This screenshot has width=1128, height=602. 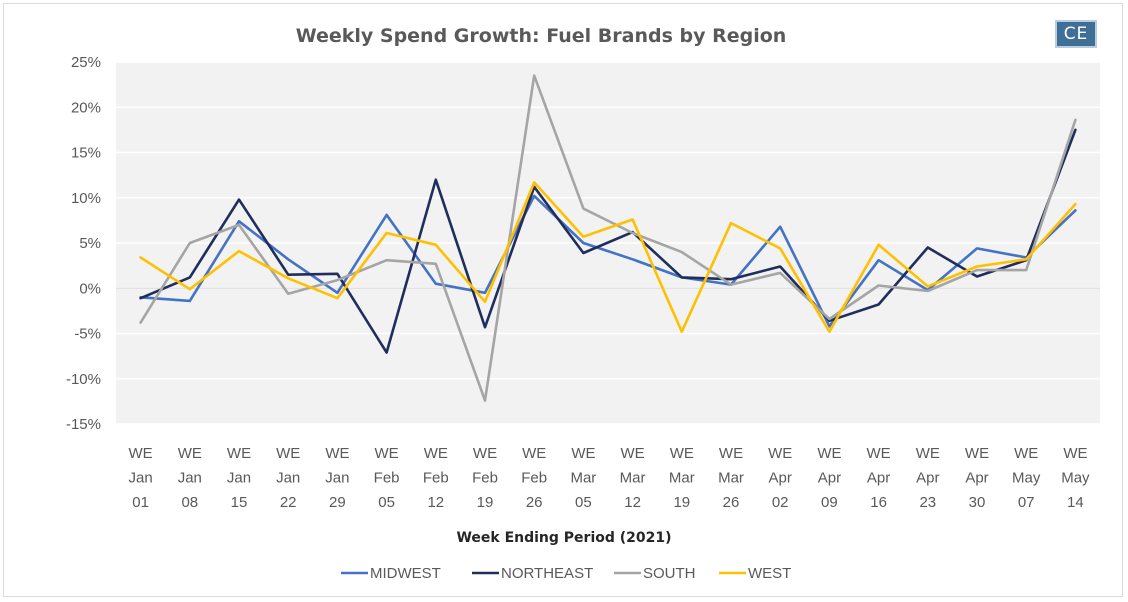 What do you see at coordinates (86, 153) in the screenshot?
I see `y-tick-label: 15%` at bounding box center [86, 153].